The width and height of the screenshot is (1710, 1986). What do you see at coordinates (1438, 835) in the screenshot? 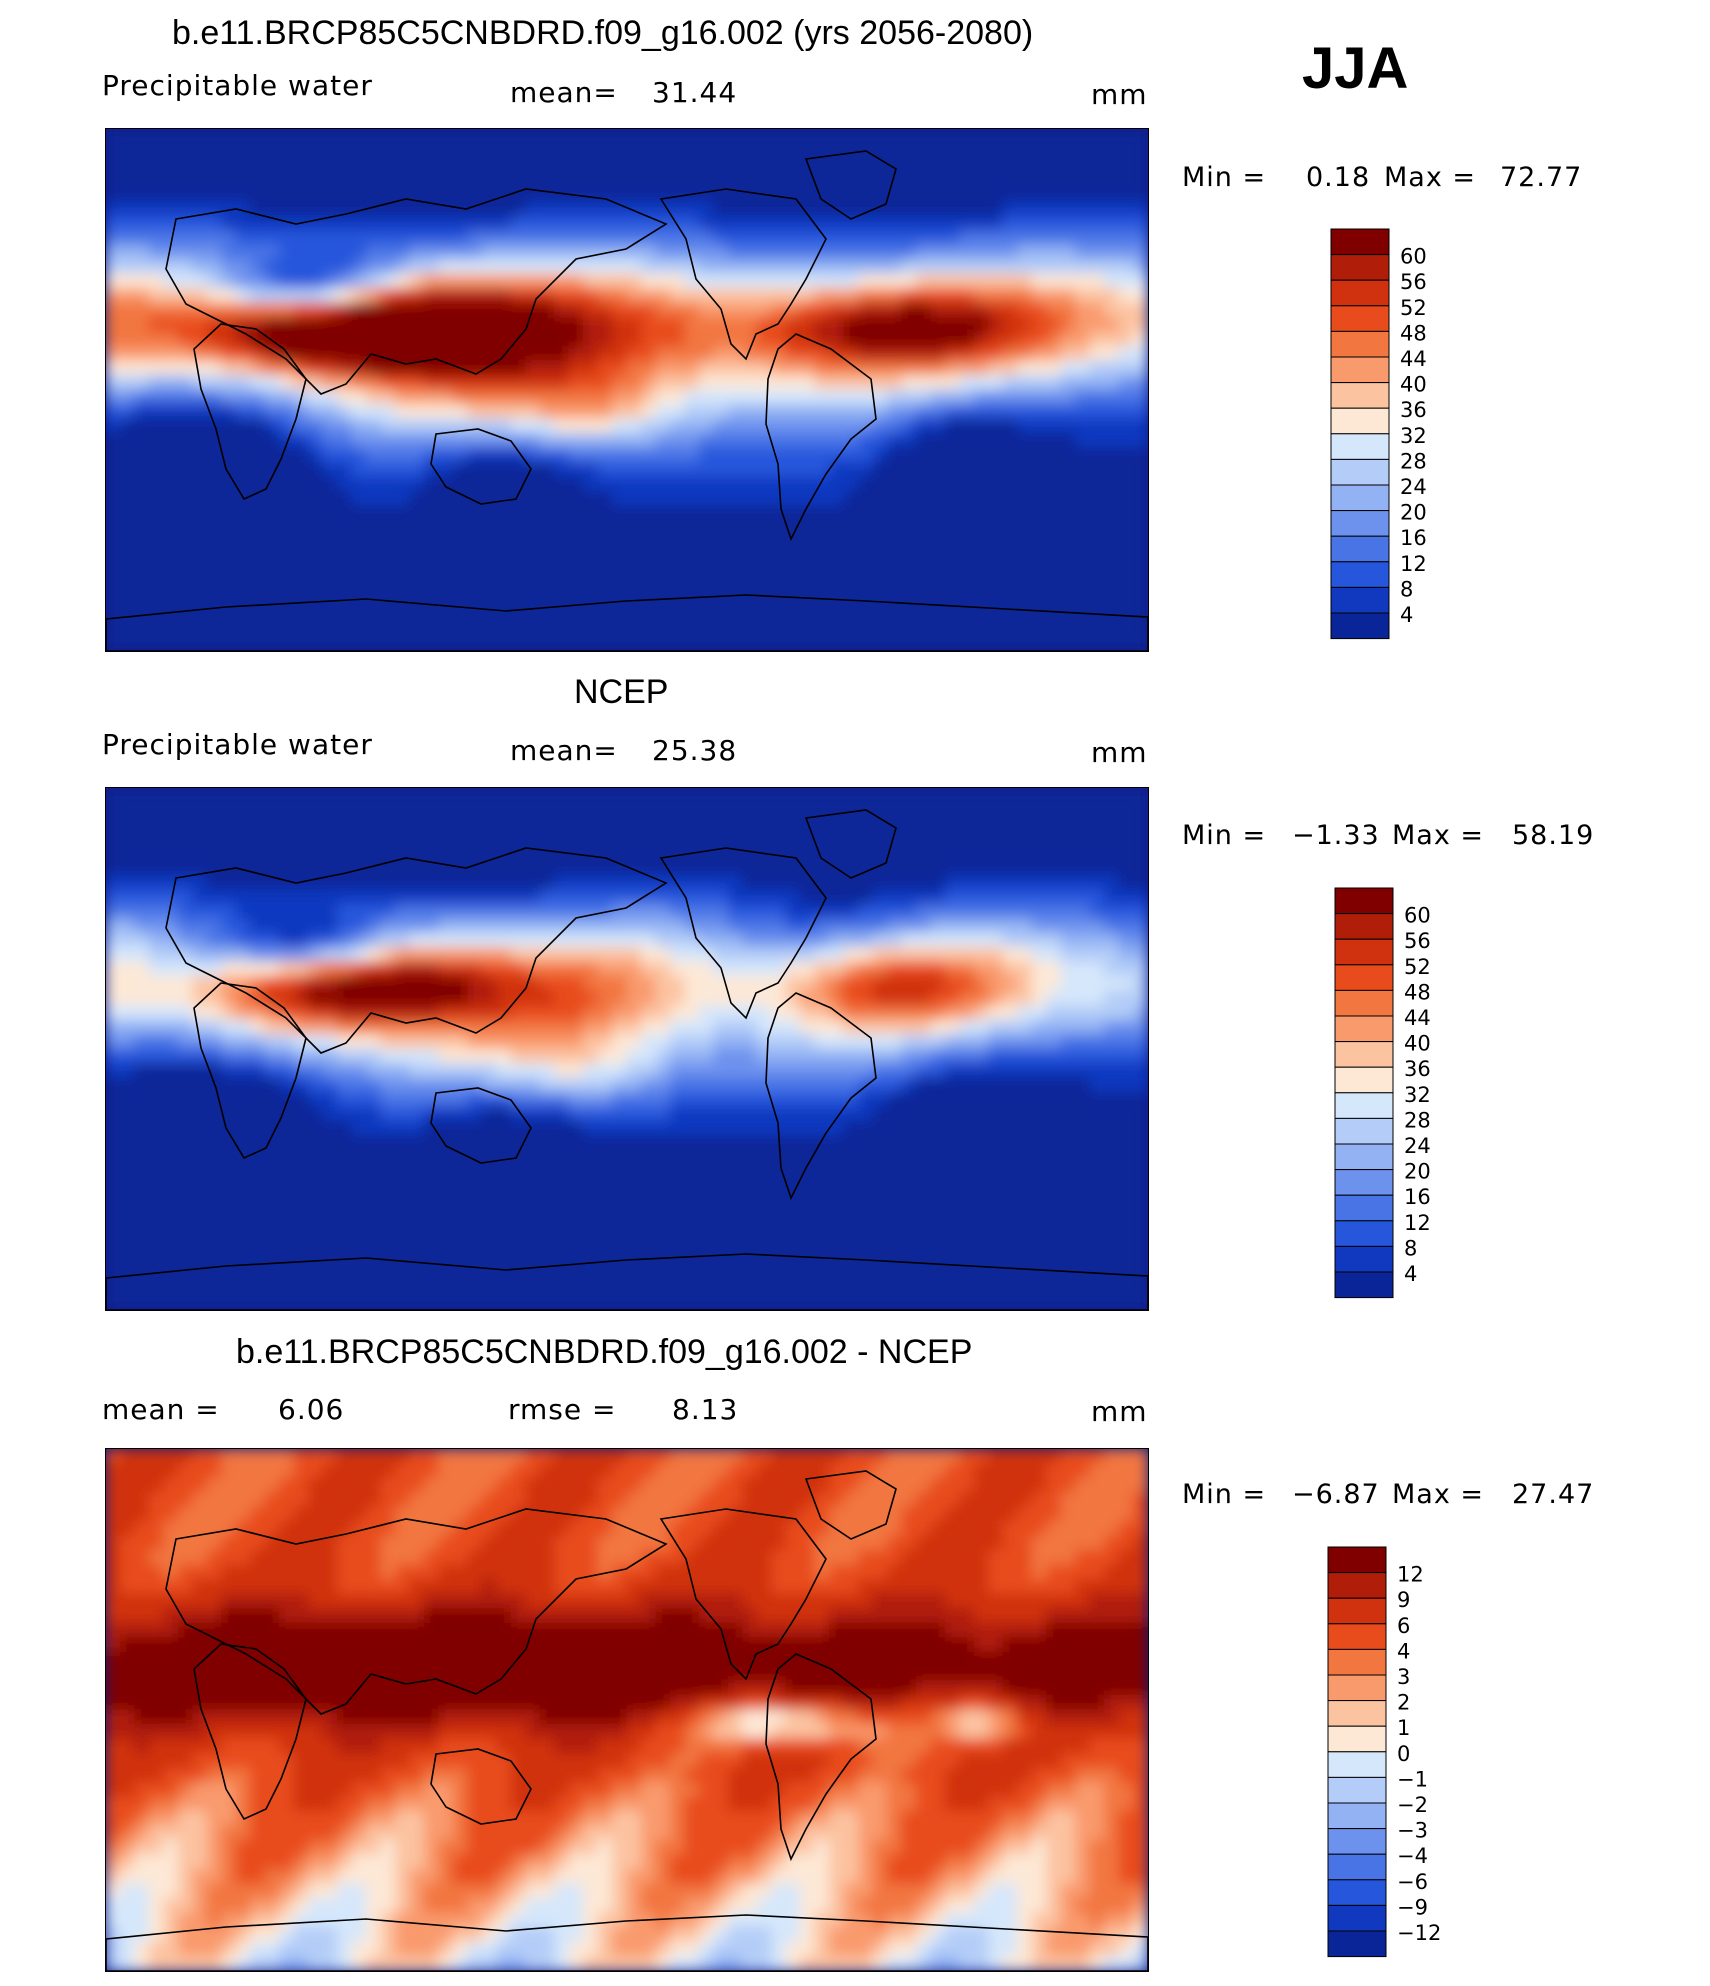
I see `panel2-max-label: Max =` at bounding box center [1438, 835].